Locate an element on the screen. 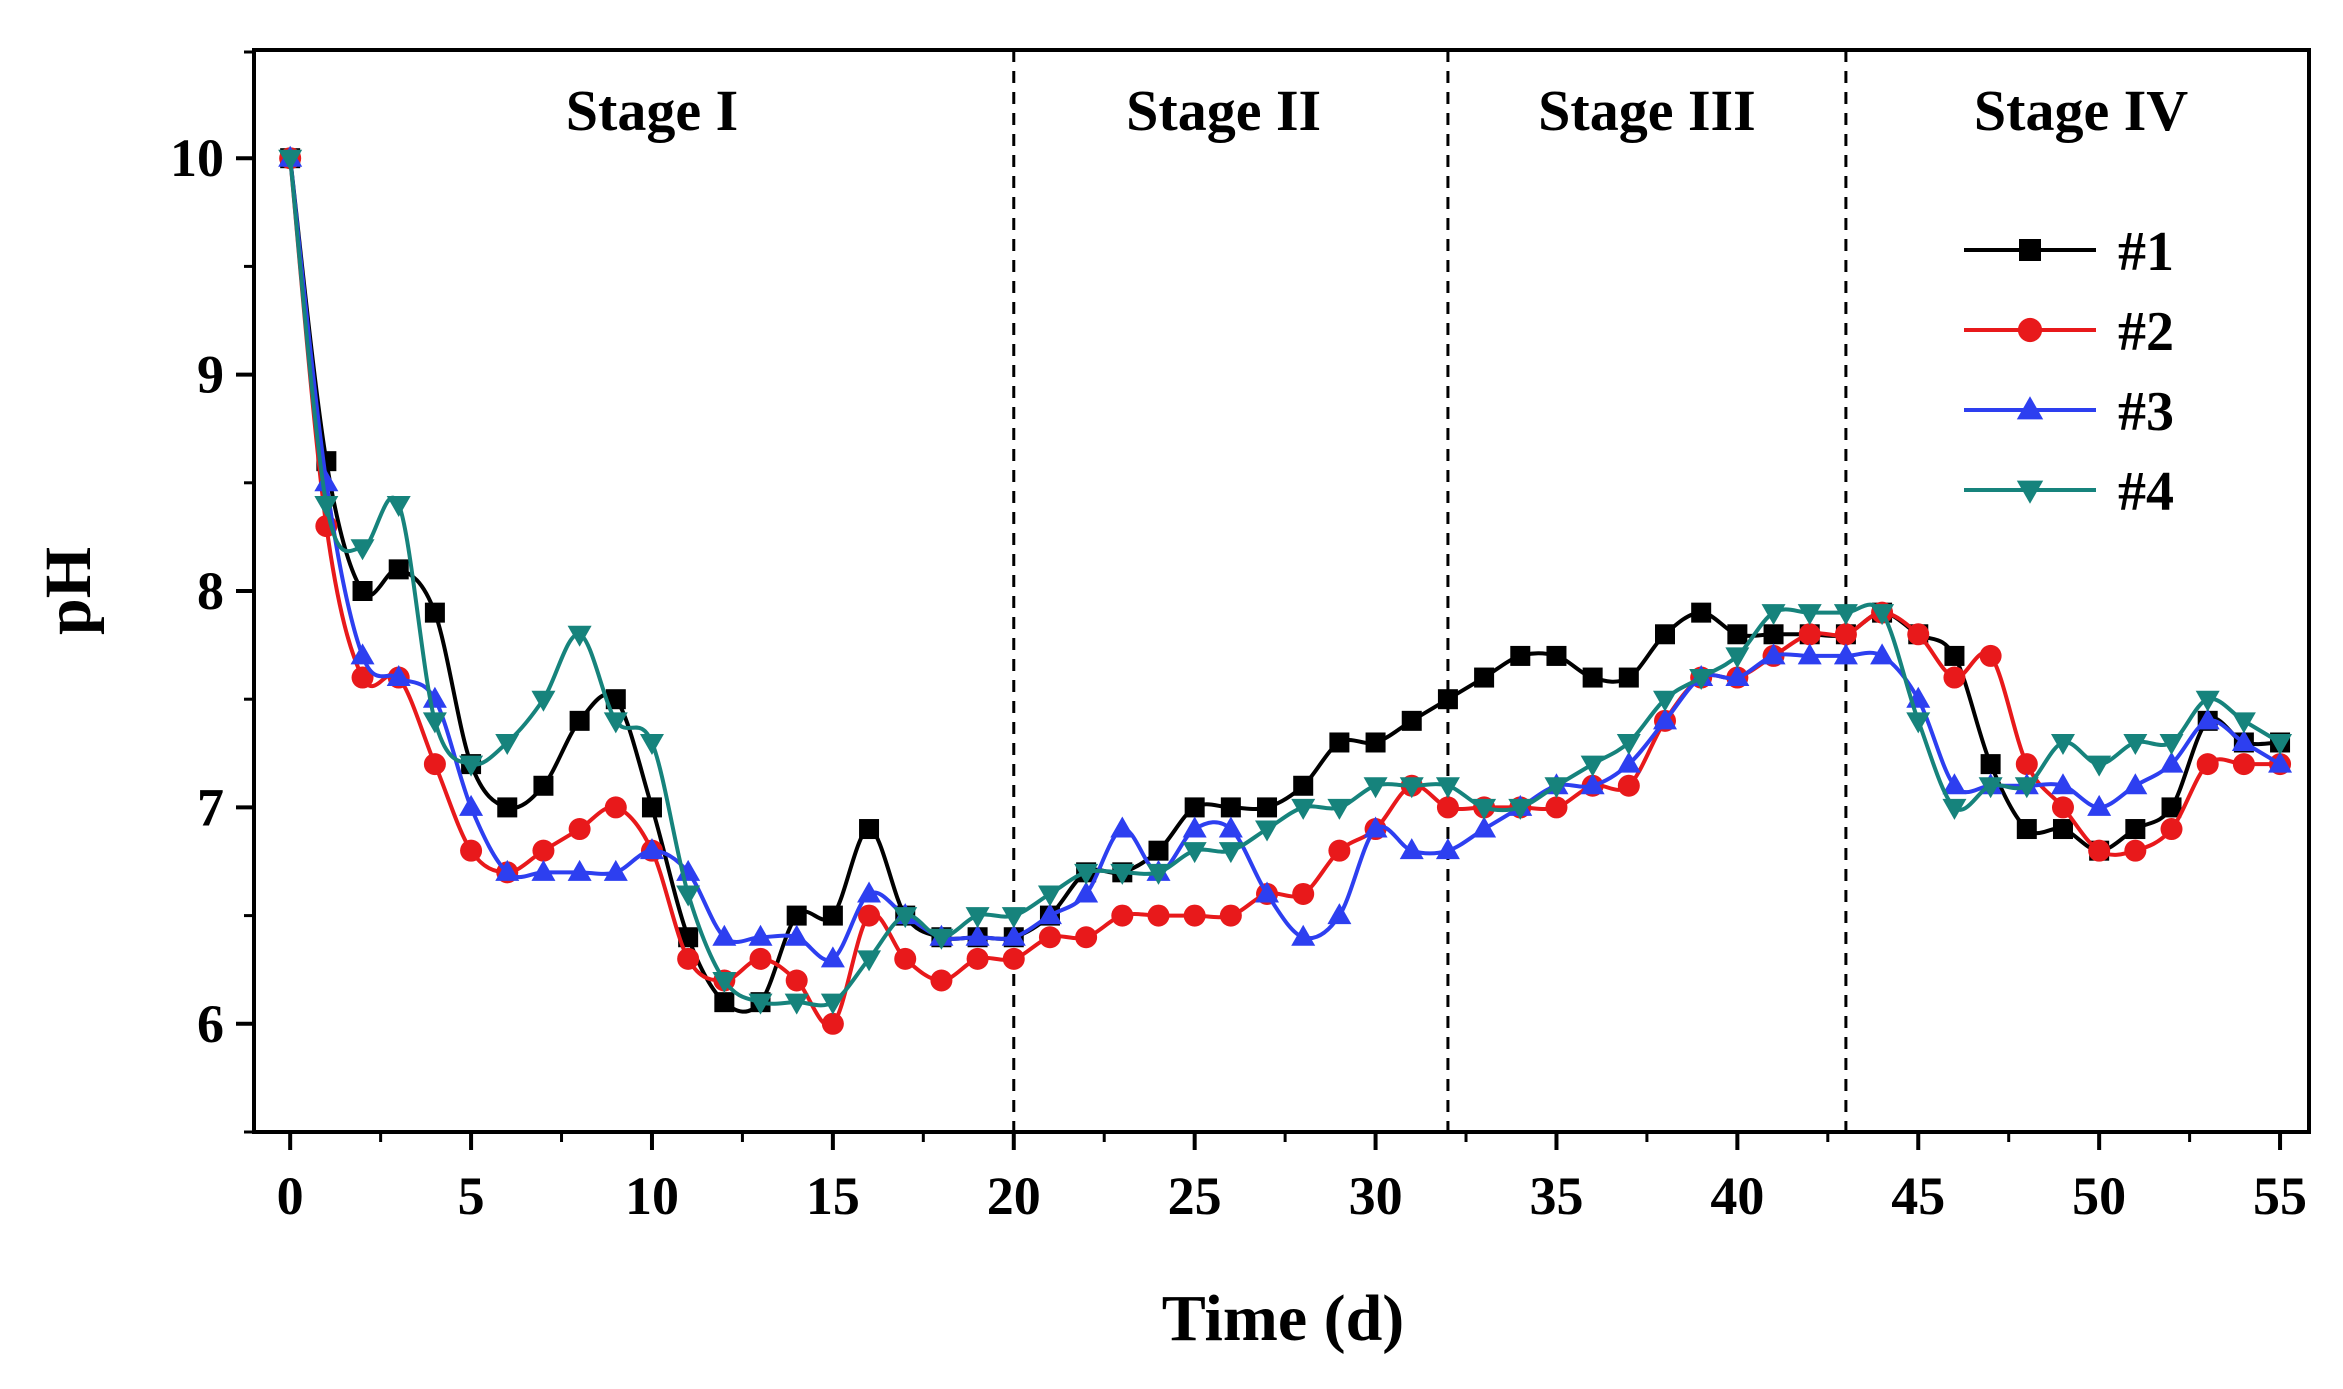 Image resolution: width=2343 pixels, height=1389 pixels. stage-label: Stage II is located at coordinates (1223, 110).